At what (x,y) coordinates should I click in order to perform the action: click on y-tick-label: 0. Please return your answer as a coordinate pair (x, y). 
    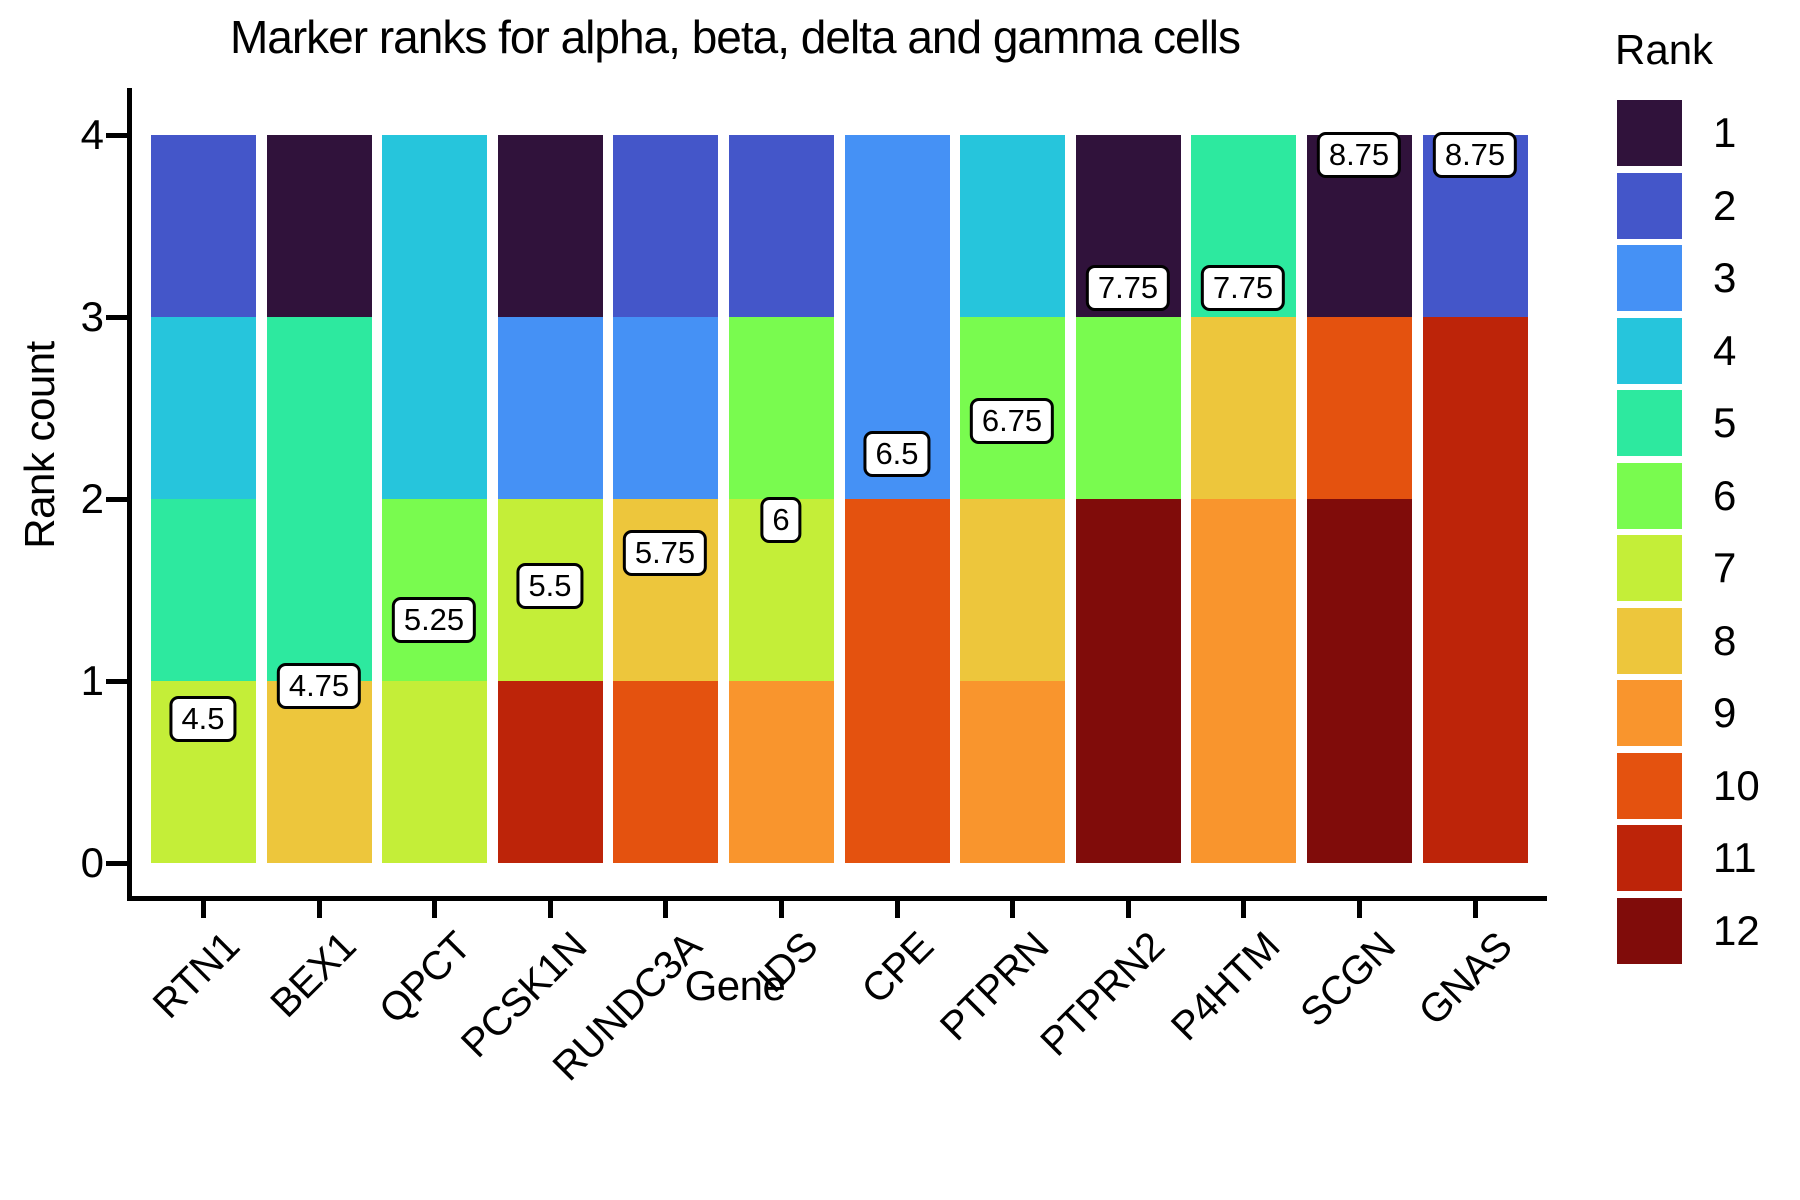
    Looking at the image, I should click on (92, 862).